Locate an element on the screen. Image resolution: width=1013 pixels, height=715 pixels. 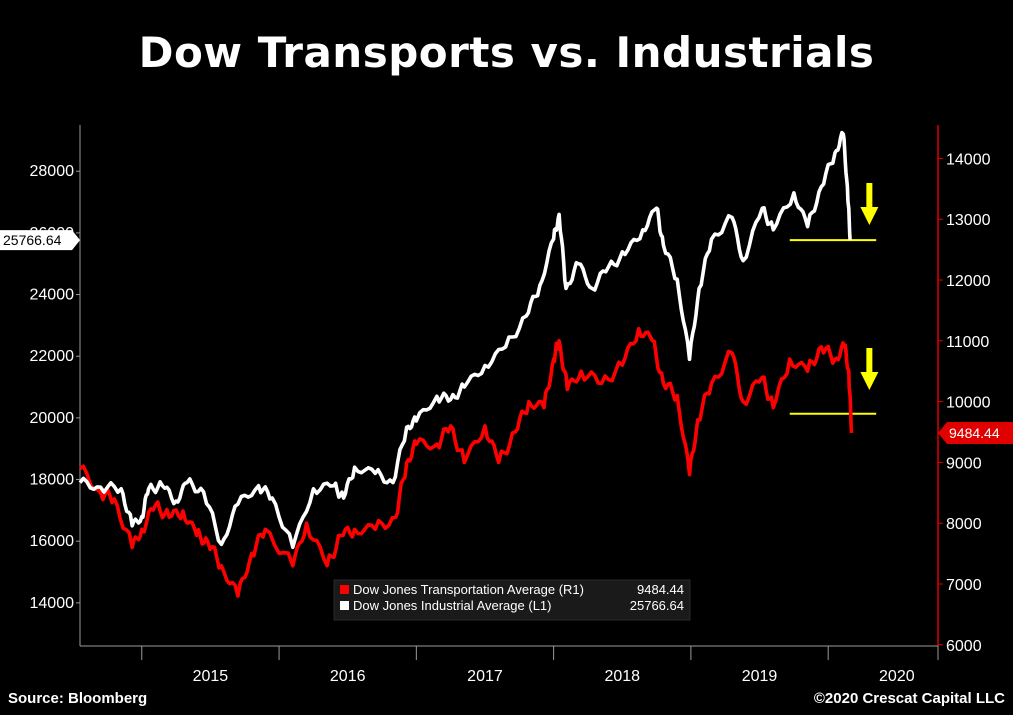
left-tick-label: 28000 is located at coordinates (52, 171).